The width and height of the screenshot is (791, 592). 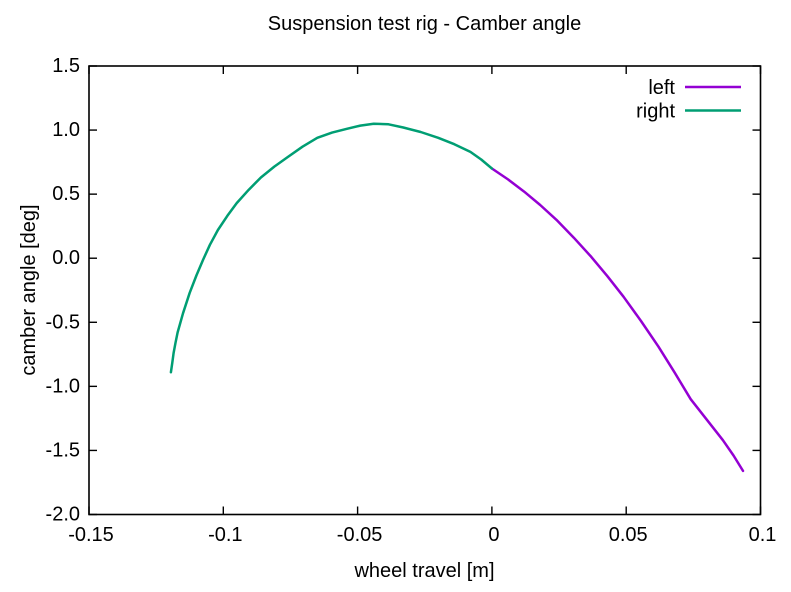 I want to click on y-tick-label: 0.0, so click(x=66, y=258).